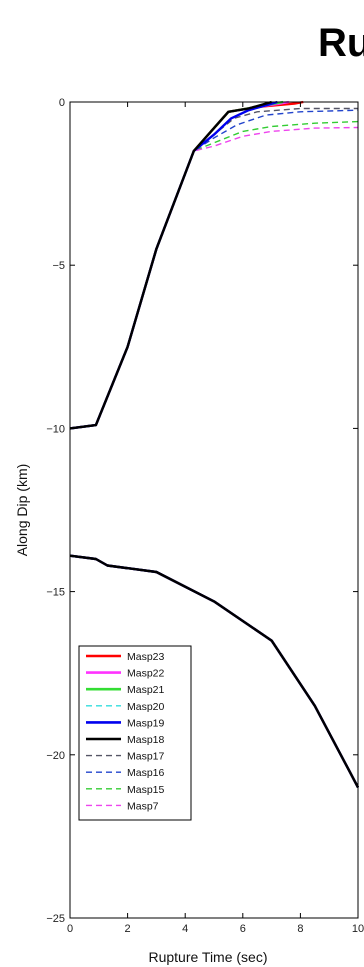 This screenshot has height=967, width=364. What do you see at coordinates (58, 266) in the screenshot?
I see `y-tick-label: −5` at bounding box center [58, 266].